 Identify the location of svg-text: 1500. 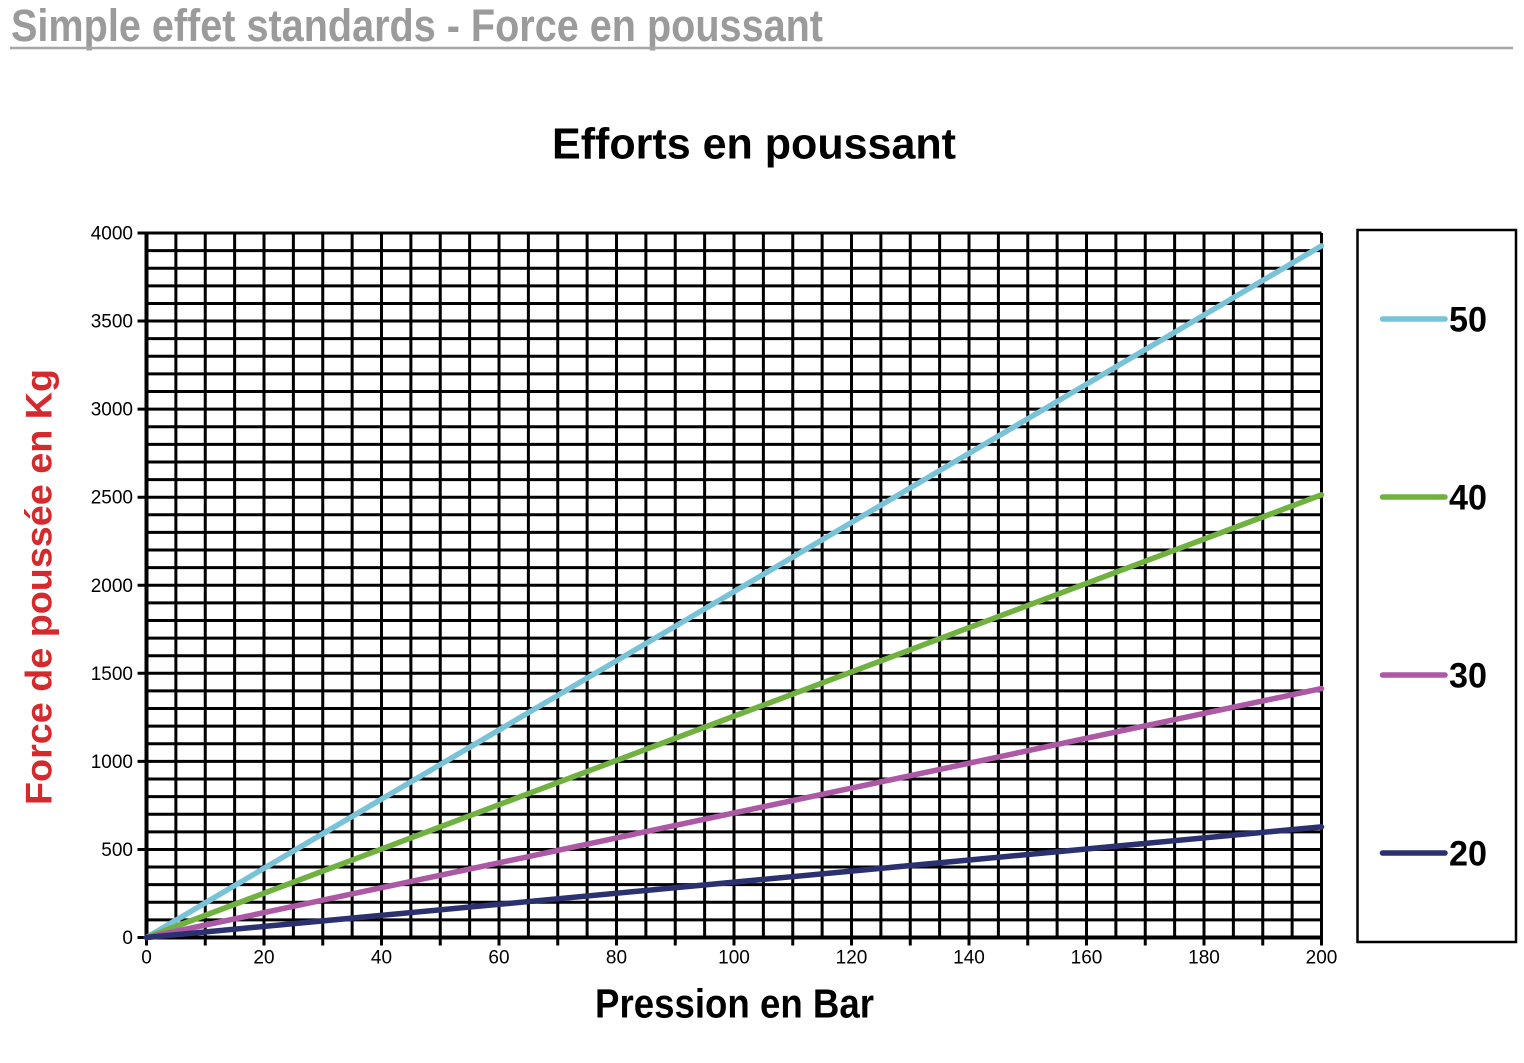
(112, 674).